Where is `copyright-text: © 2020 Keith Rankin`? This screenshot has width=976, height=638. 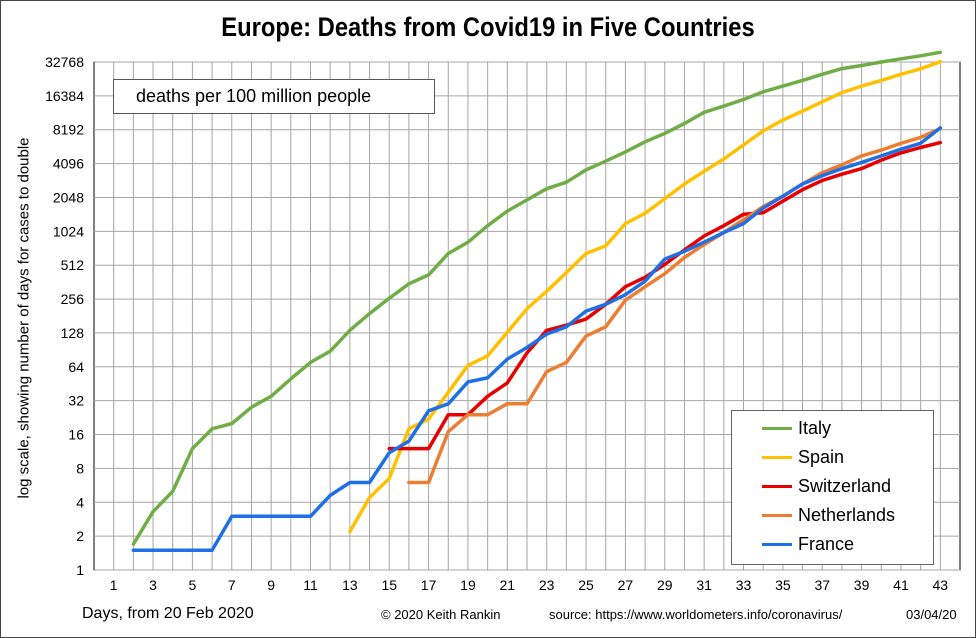 copyright-text: © 2020 Keith Rankin is located at coordinates (441, 614).